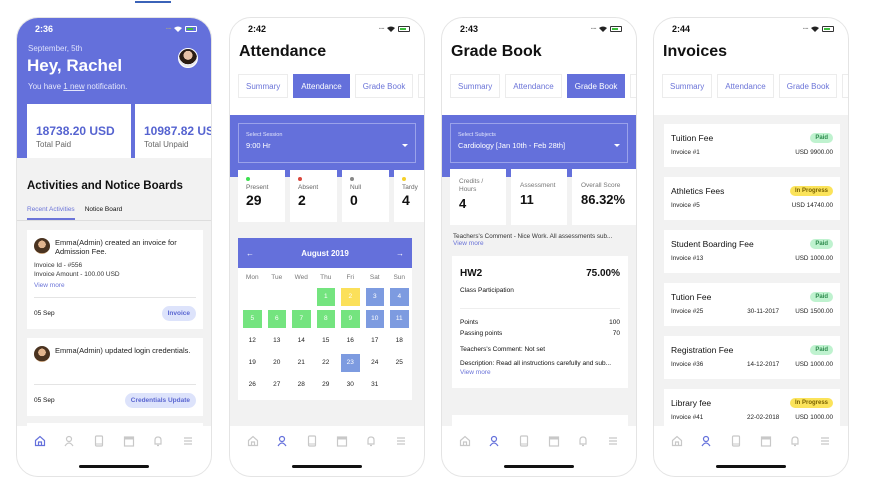 This screenshot has height=500, width=890. What do you see at coordinates (399, 362) in the screenshot?
I see `calendar-day: 25` at bounding box center [399, 362].